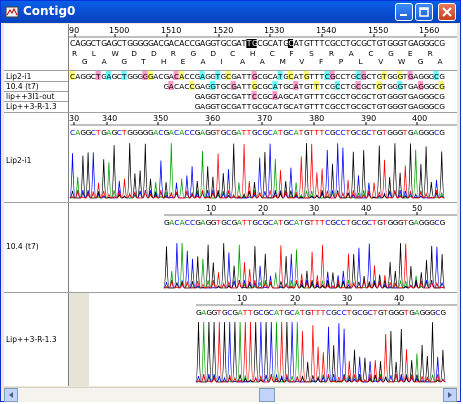  Describe the element at coordinates (267, 395) in the screenshot. I see `scroll-thumb` at that location.